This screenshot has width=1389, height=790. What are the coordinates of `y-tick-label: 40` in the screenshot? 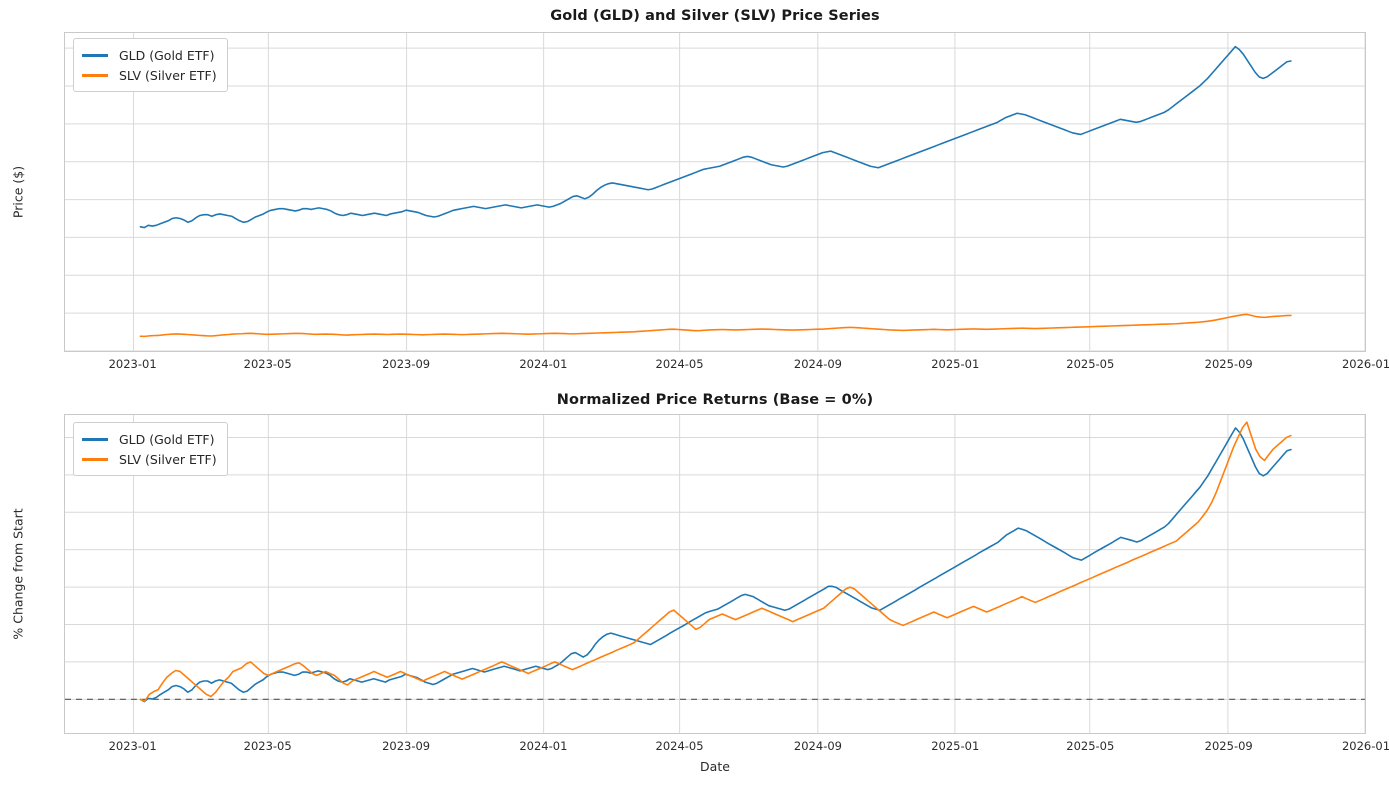 It's located at (64, 626).